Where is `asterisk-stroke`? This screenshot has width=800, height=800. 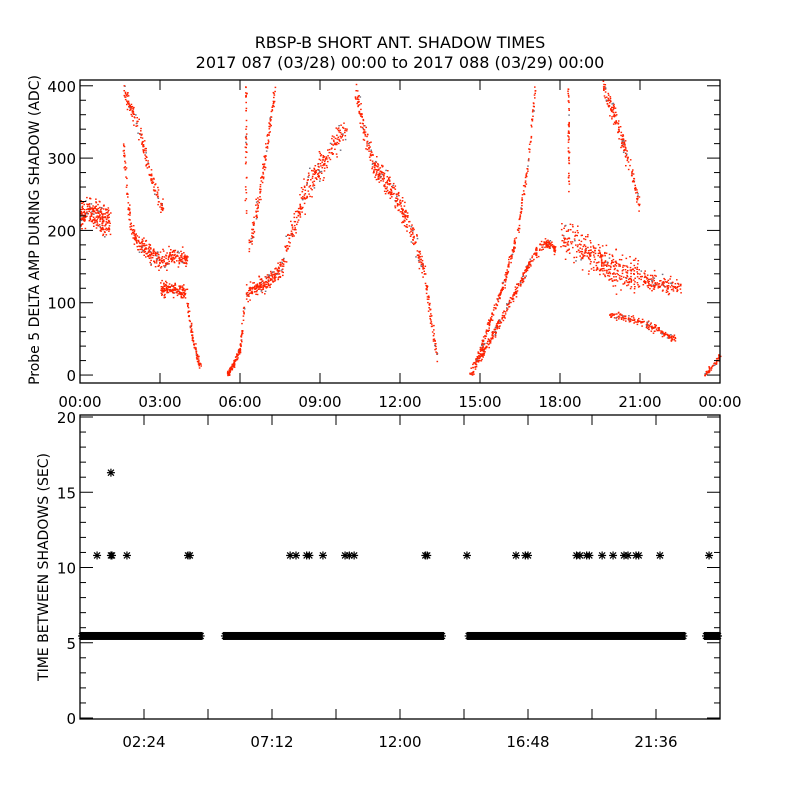
asterisk-stroke is located at coordinates (639, 555).